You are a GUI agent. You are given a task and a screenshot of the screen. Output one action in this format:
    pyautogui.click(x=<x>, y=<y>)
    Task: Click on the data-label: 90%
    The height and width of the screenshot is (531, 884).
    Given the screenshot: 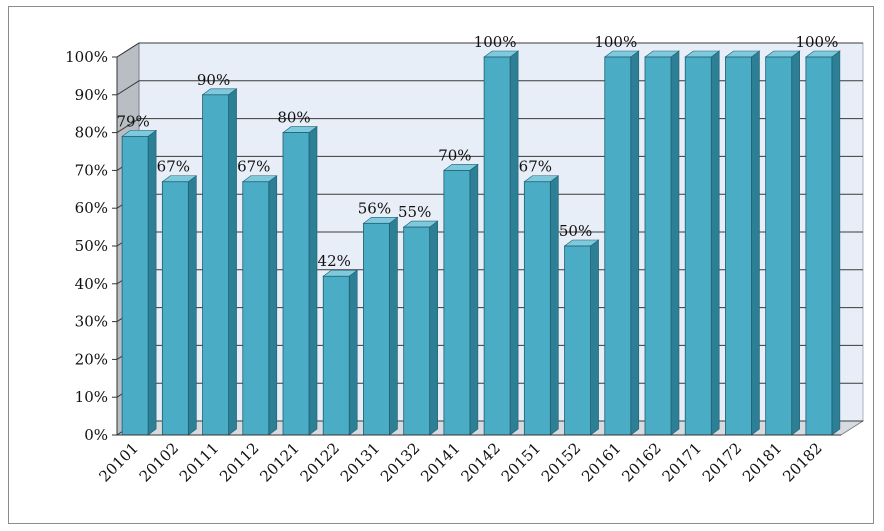 What is the action you would take?
    pyautogui.click(x=213, y=80)
    